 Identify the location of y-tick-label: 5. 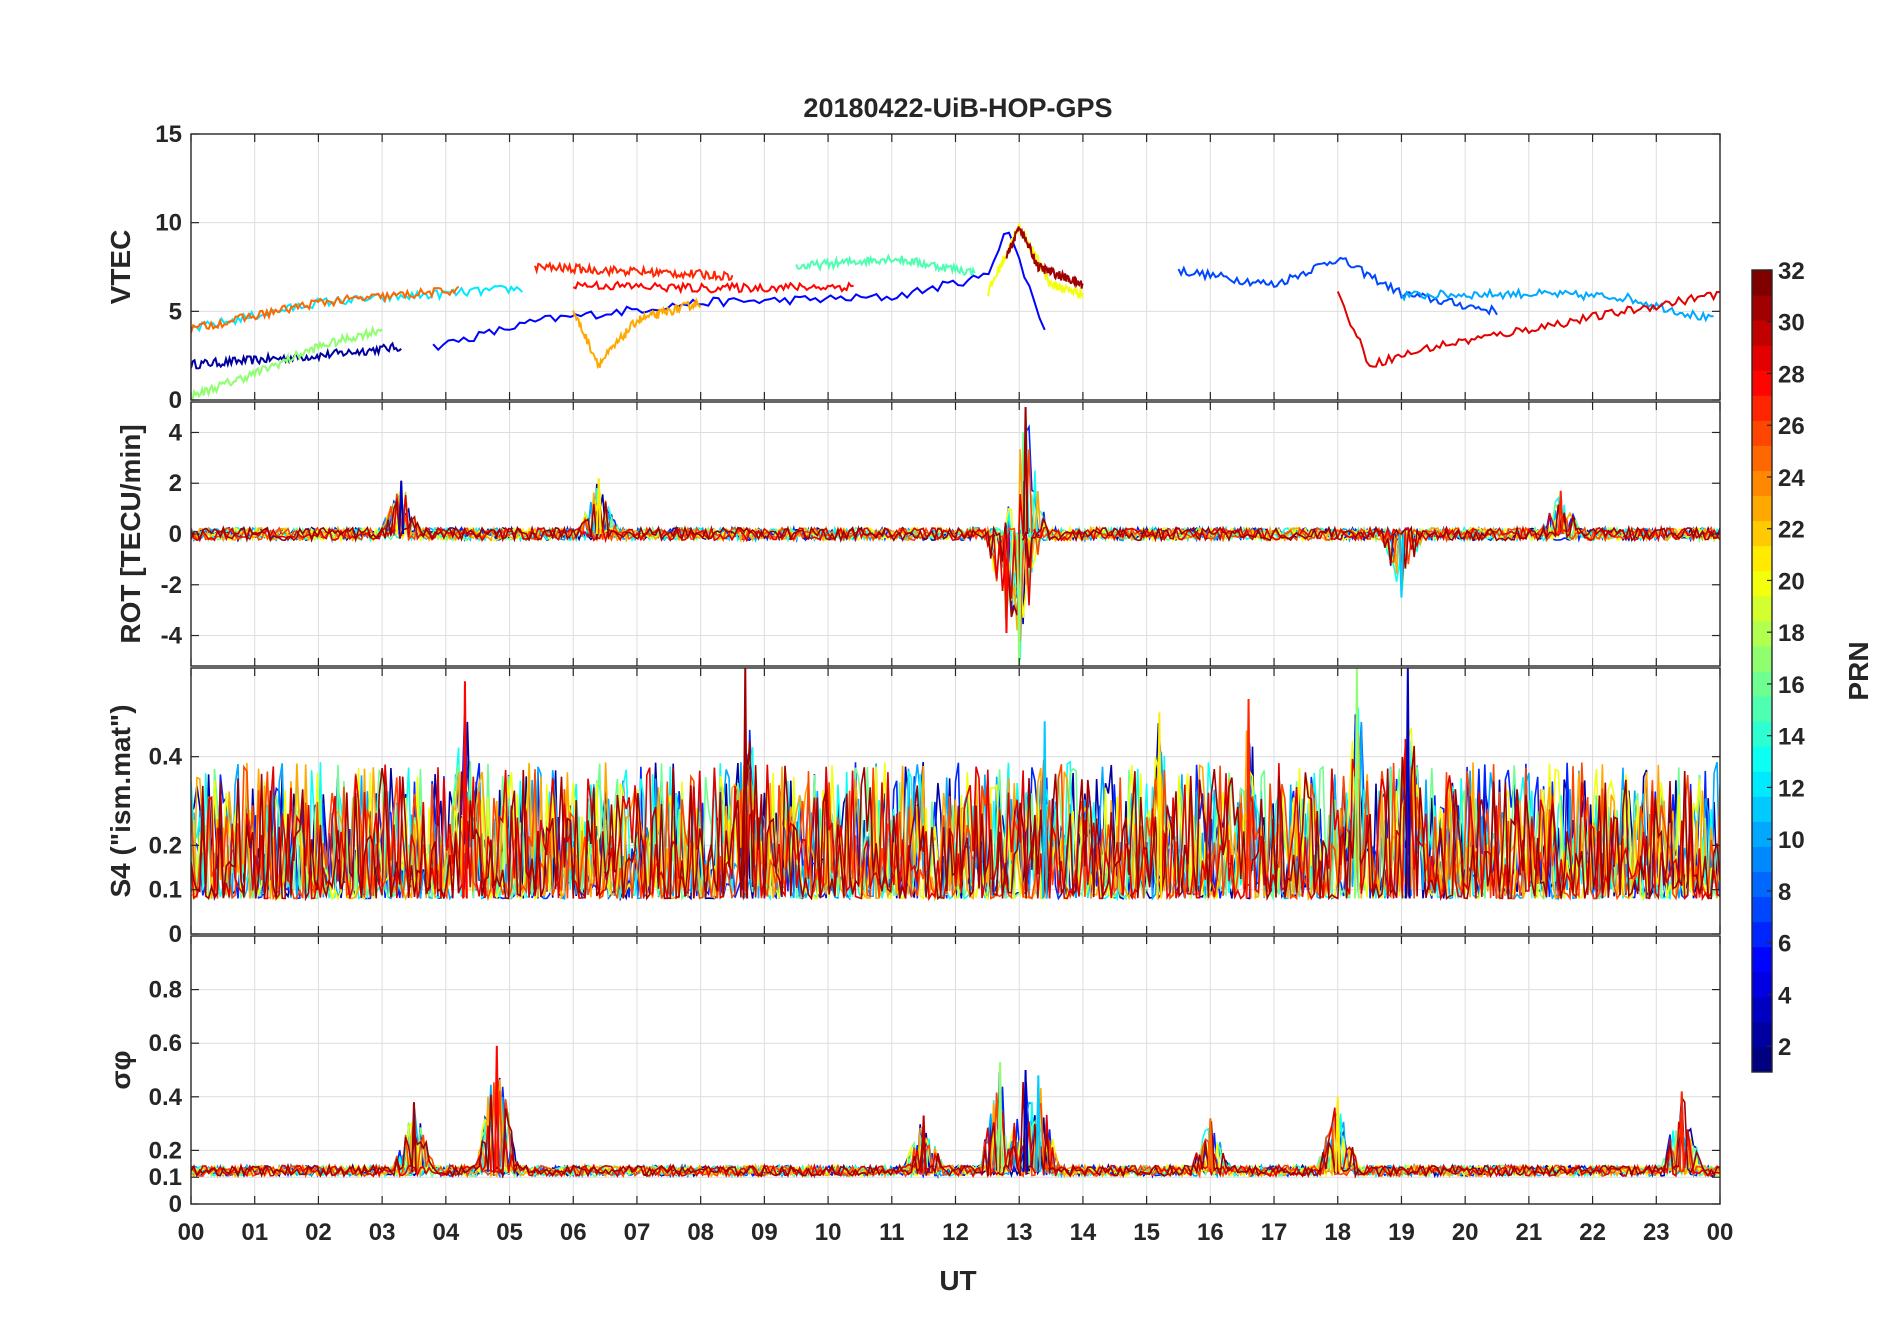
(175, 311).